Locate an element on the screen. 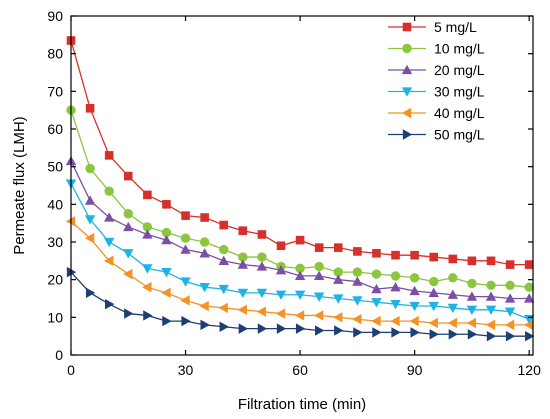 The width and height of the screenshot is (550, 419). y-tick-label: 70 is located at coordinates (55, 91).